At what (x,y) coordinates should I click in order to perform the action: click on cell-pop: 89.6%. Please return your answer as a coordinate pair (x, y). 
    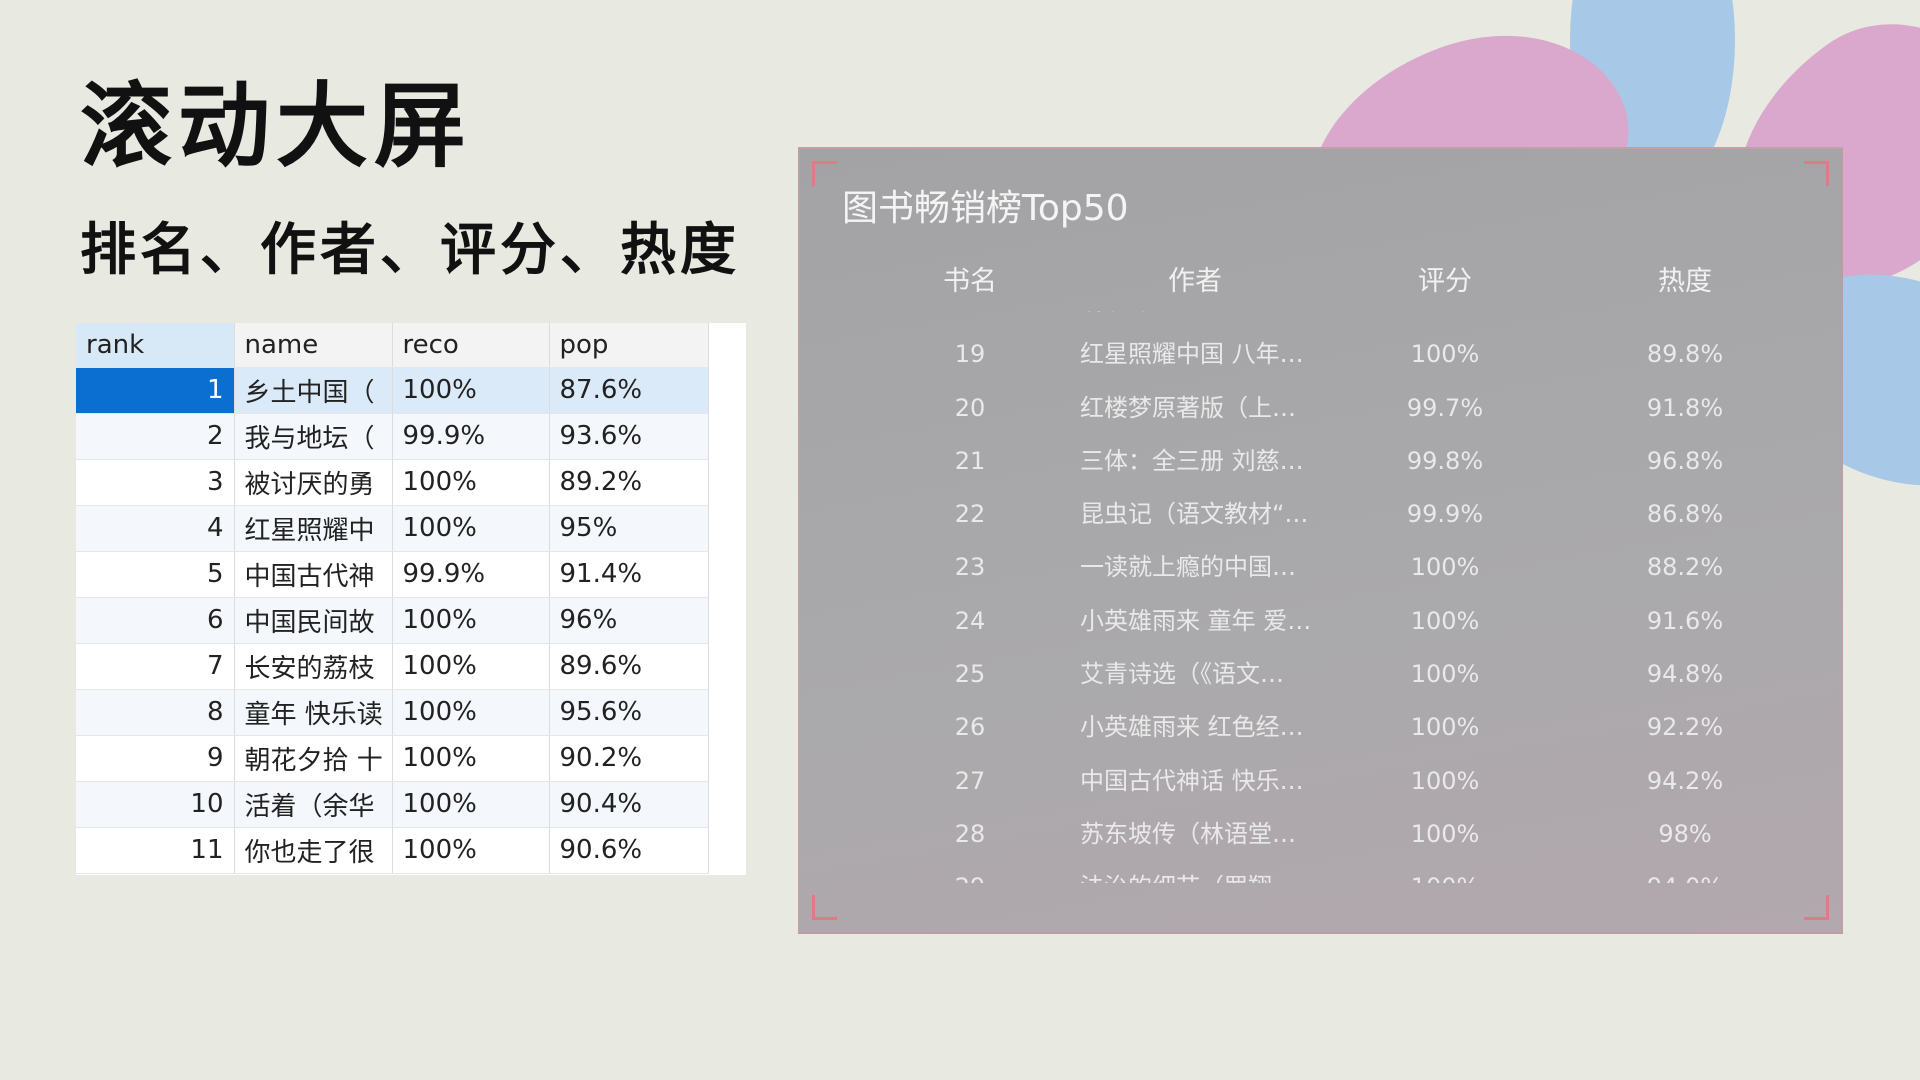
    Looking at the image, I should click on (629, 666).